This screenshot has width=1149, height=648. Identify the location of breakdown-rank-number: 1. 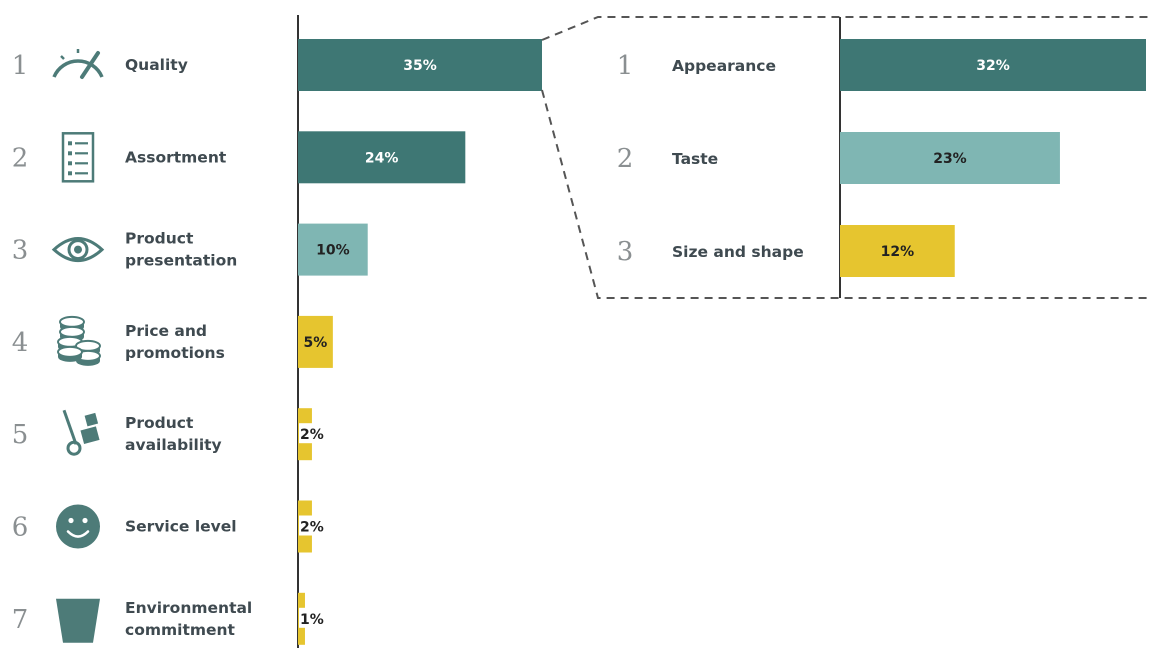
(625, 66).